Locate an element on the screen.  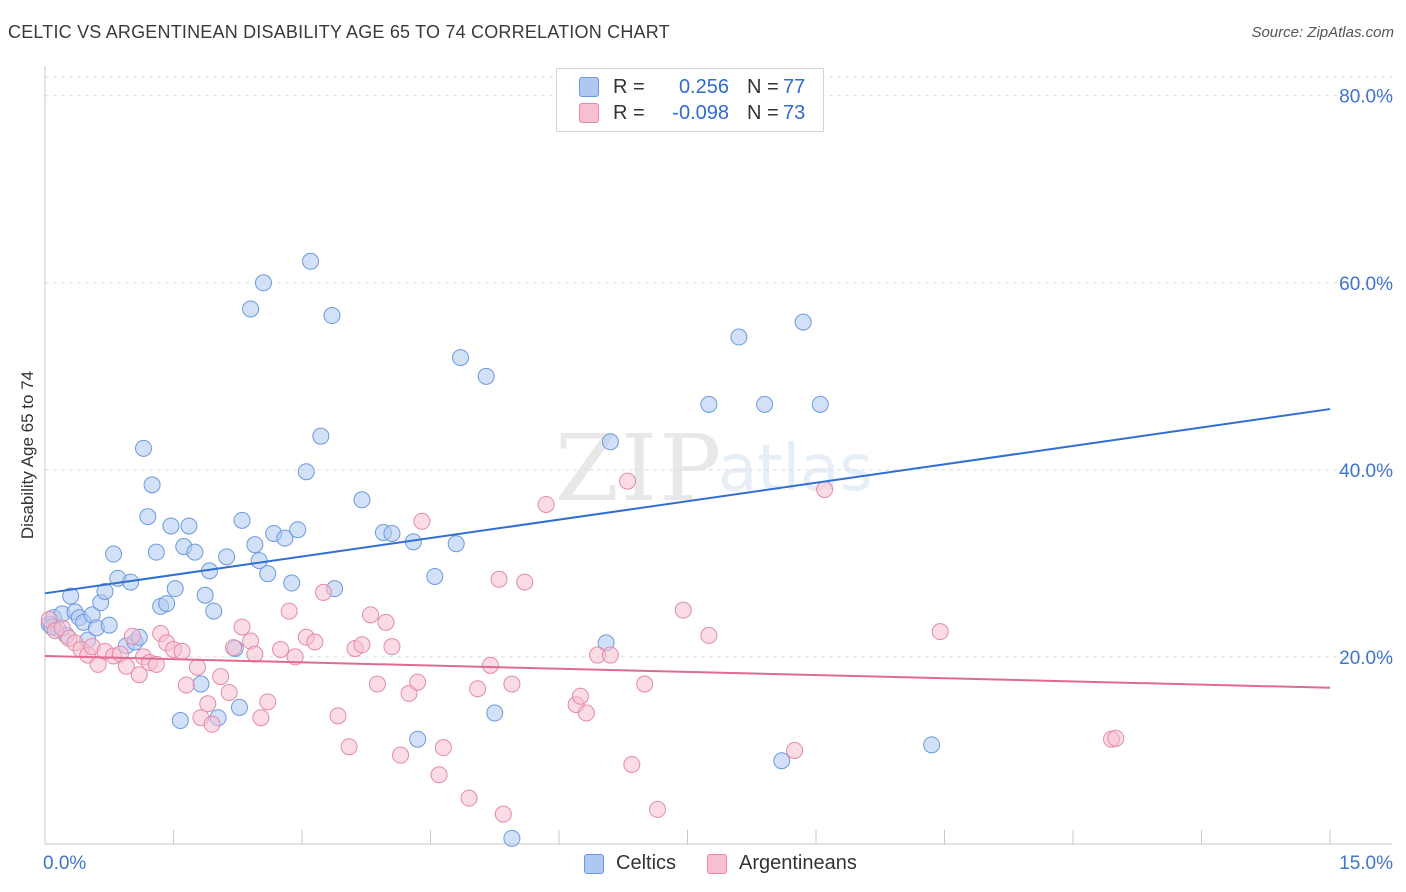
x-tick-label-max: 15.0% is located at coordinates (1366, 863).